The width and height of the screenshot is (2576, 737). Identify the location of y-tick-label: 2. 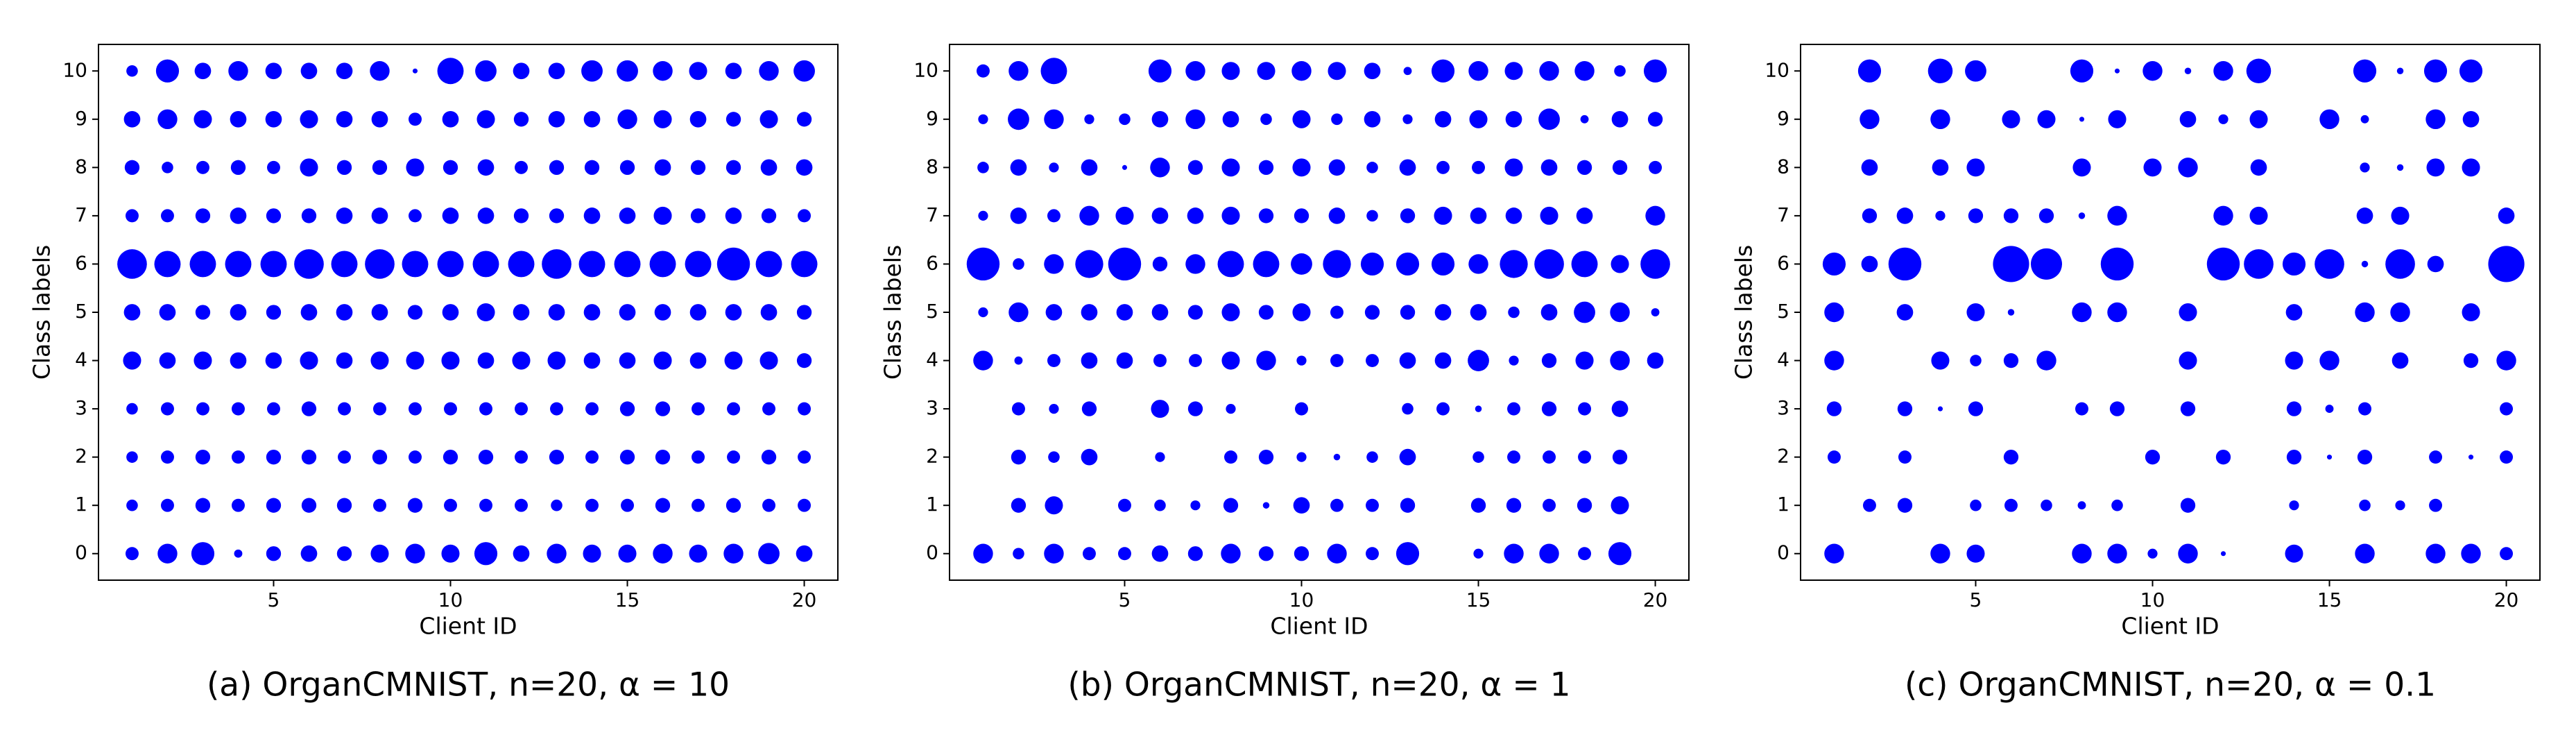
(1783, 457).